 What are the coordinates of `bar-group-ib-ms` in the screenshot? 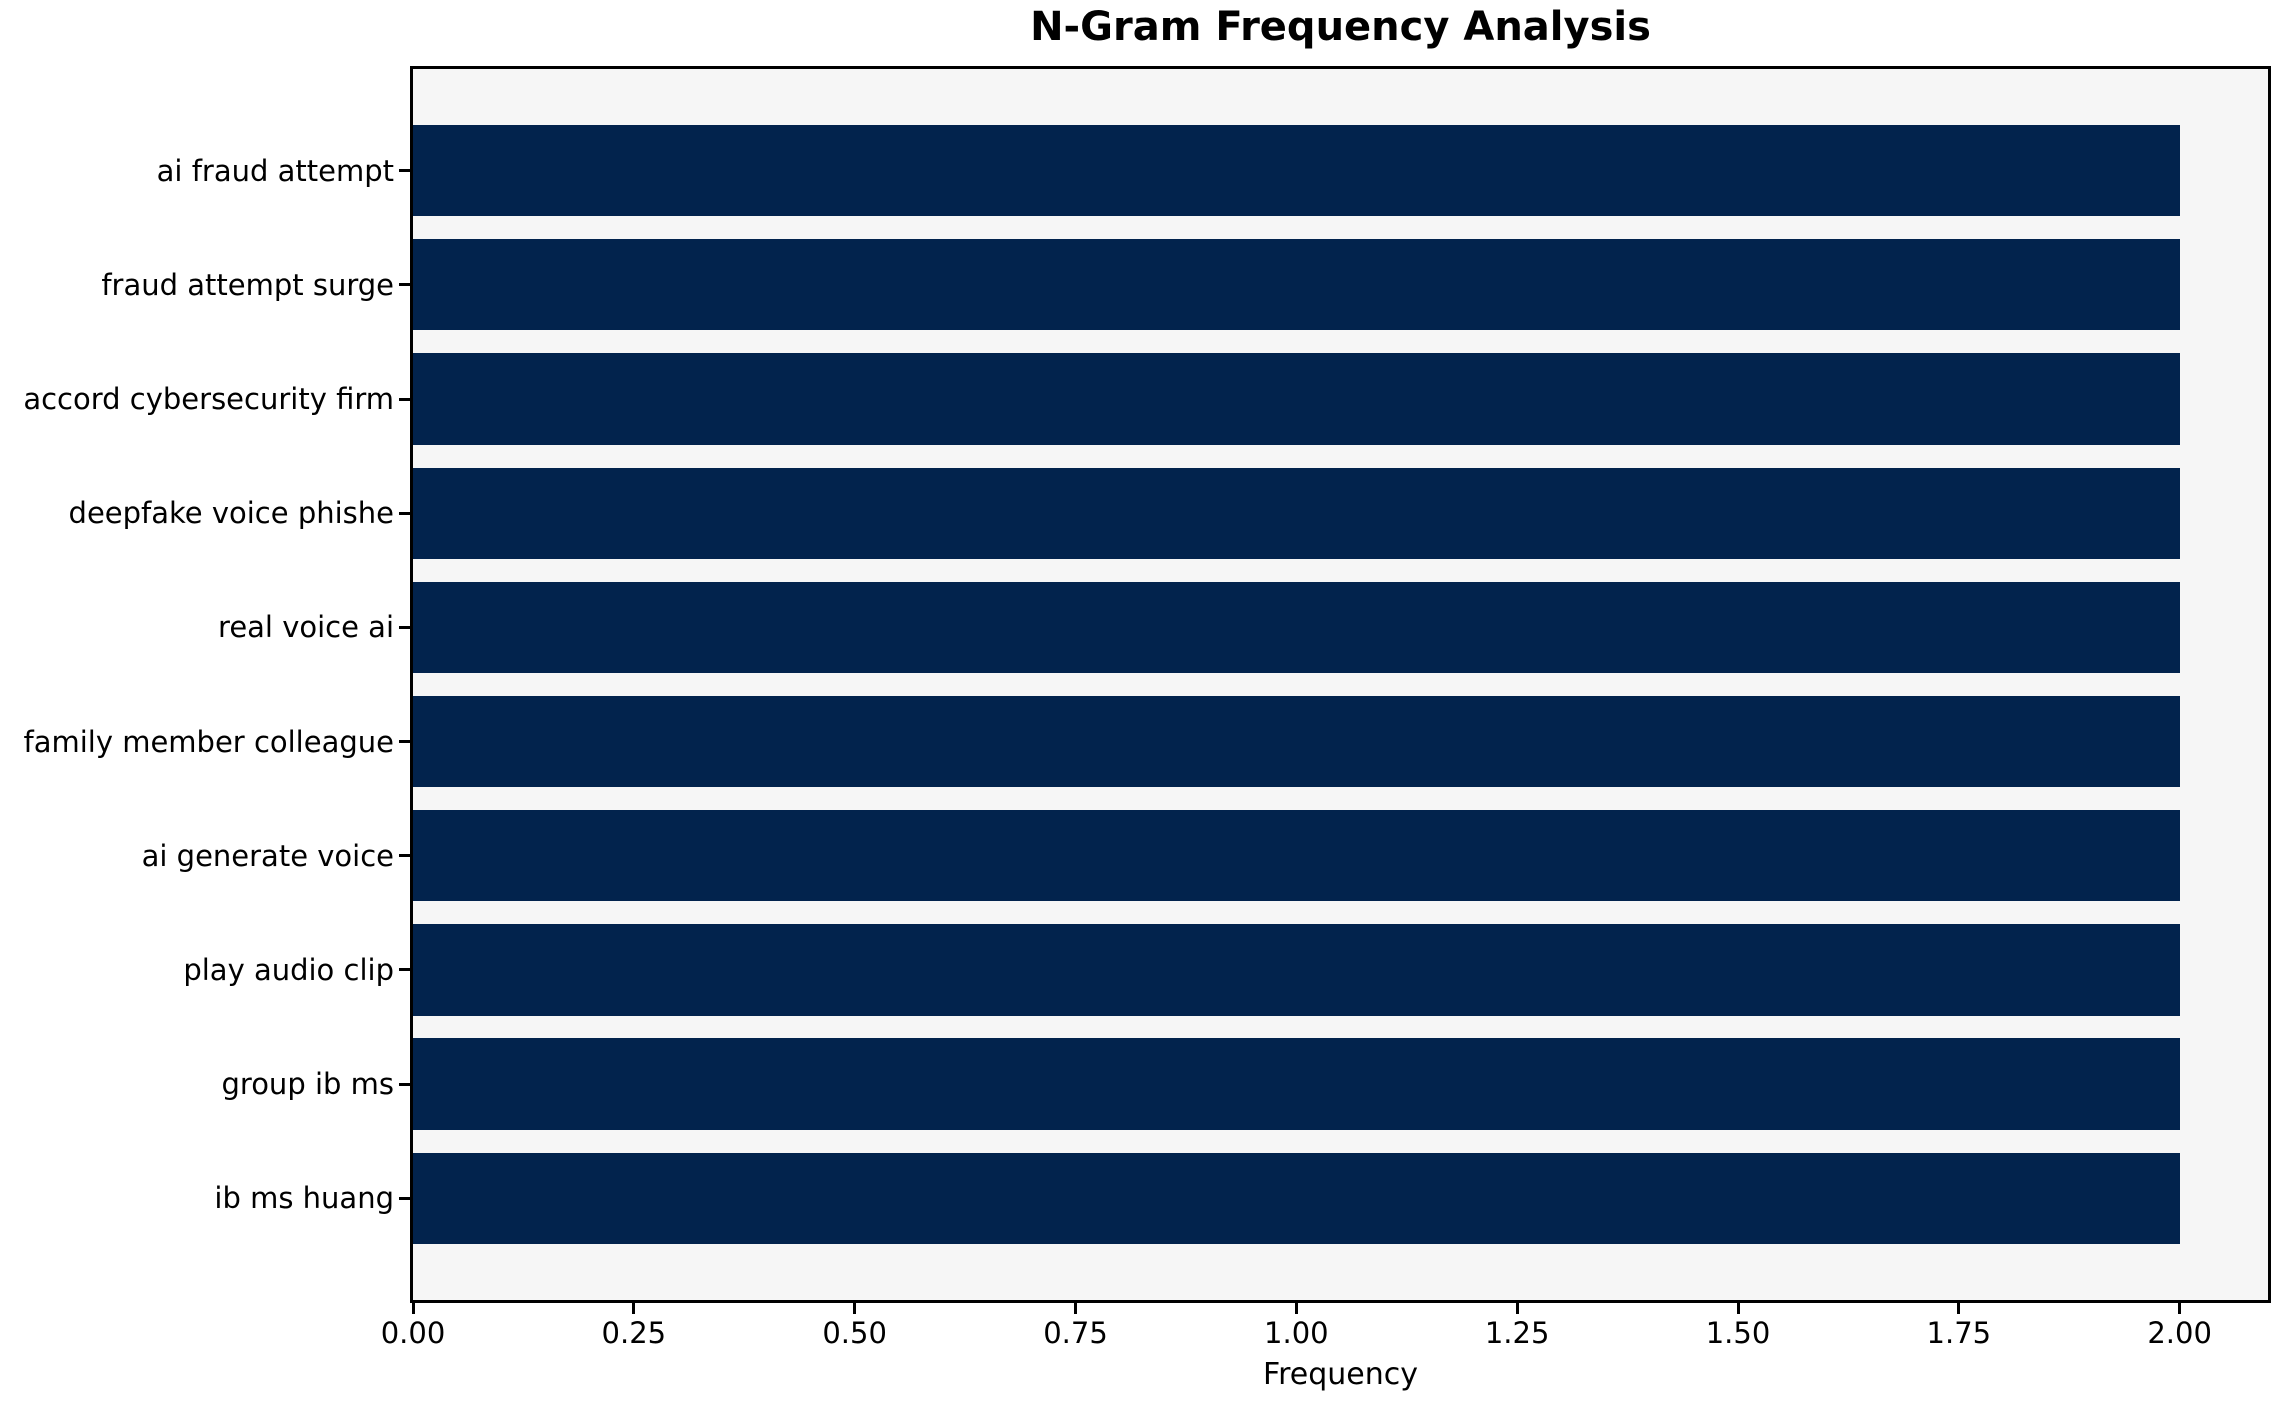 It's located at (1296, 1084).